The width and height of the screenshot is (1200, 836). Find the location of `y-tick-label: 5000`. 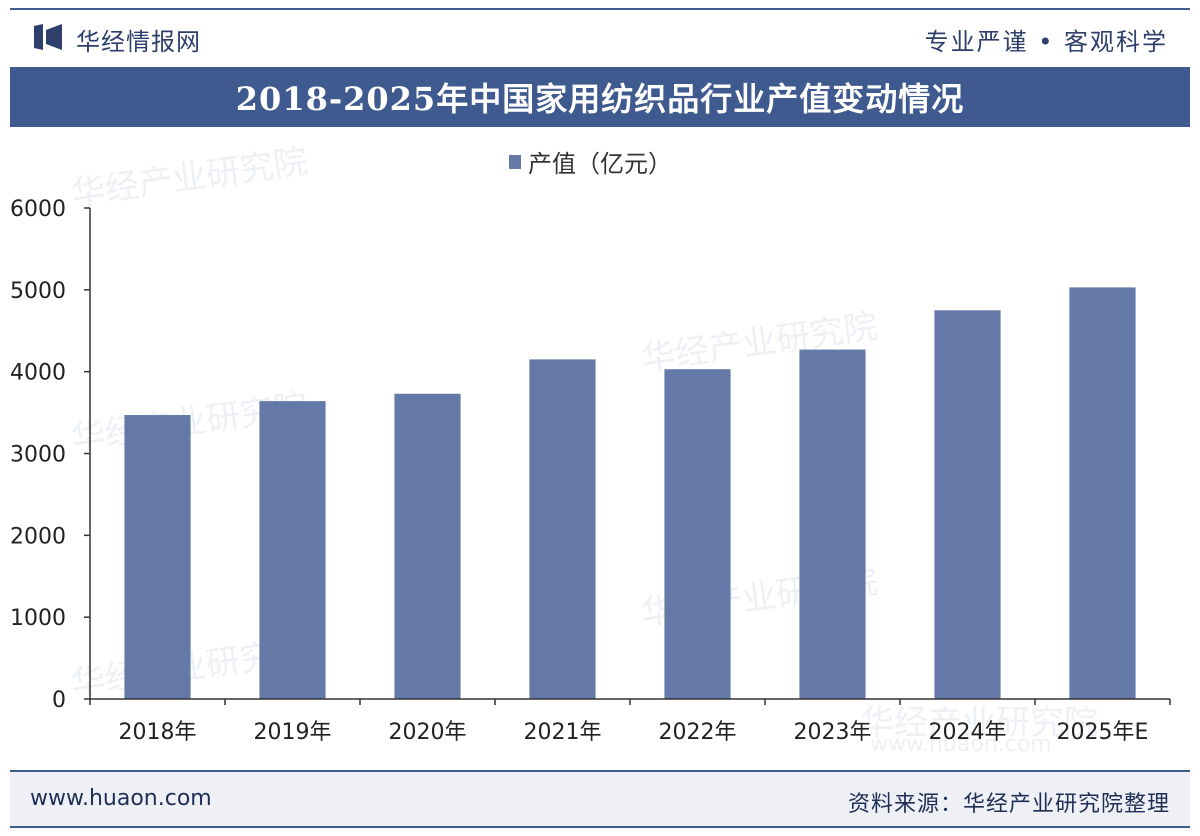

y-tick-label: 5000 is located at coordinates (38, 291).